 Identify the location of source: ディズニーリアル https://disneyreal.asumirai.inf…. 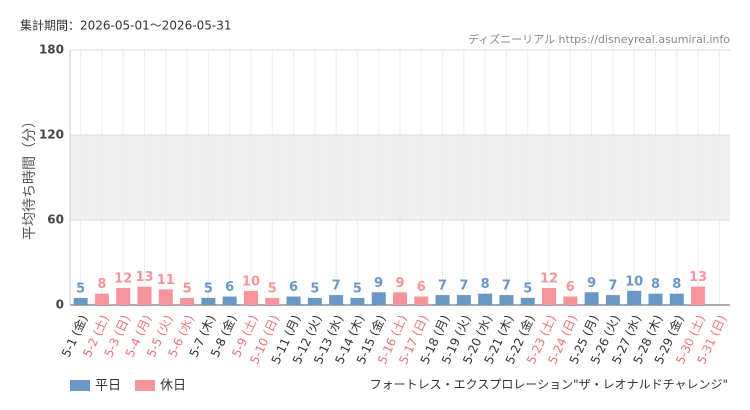
(599, 39).